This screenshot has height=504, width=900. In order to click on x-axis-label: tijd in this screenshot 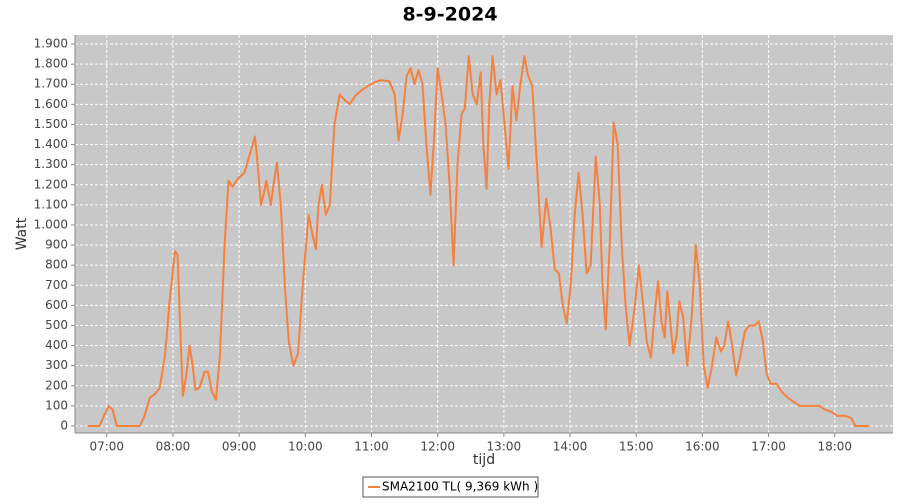, I will do `click(484, 460)`.